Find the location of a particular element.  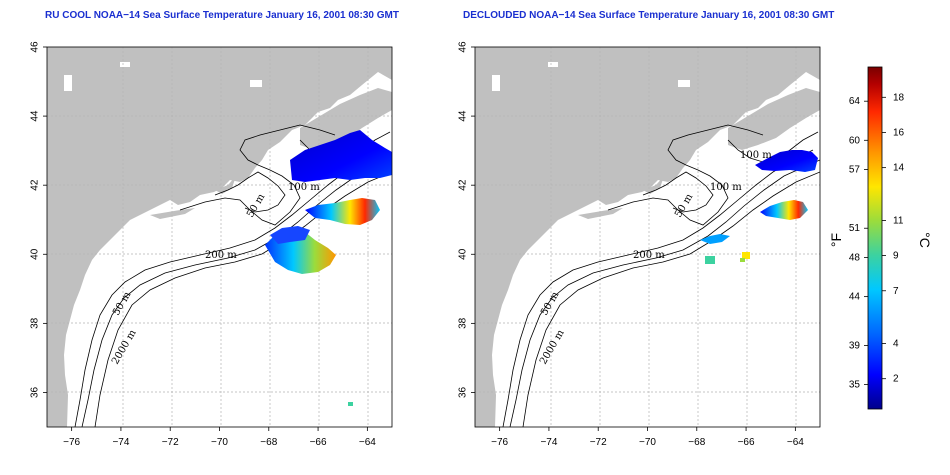

colorbar-c-label: 4 is located at coordinates (896, 344).